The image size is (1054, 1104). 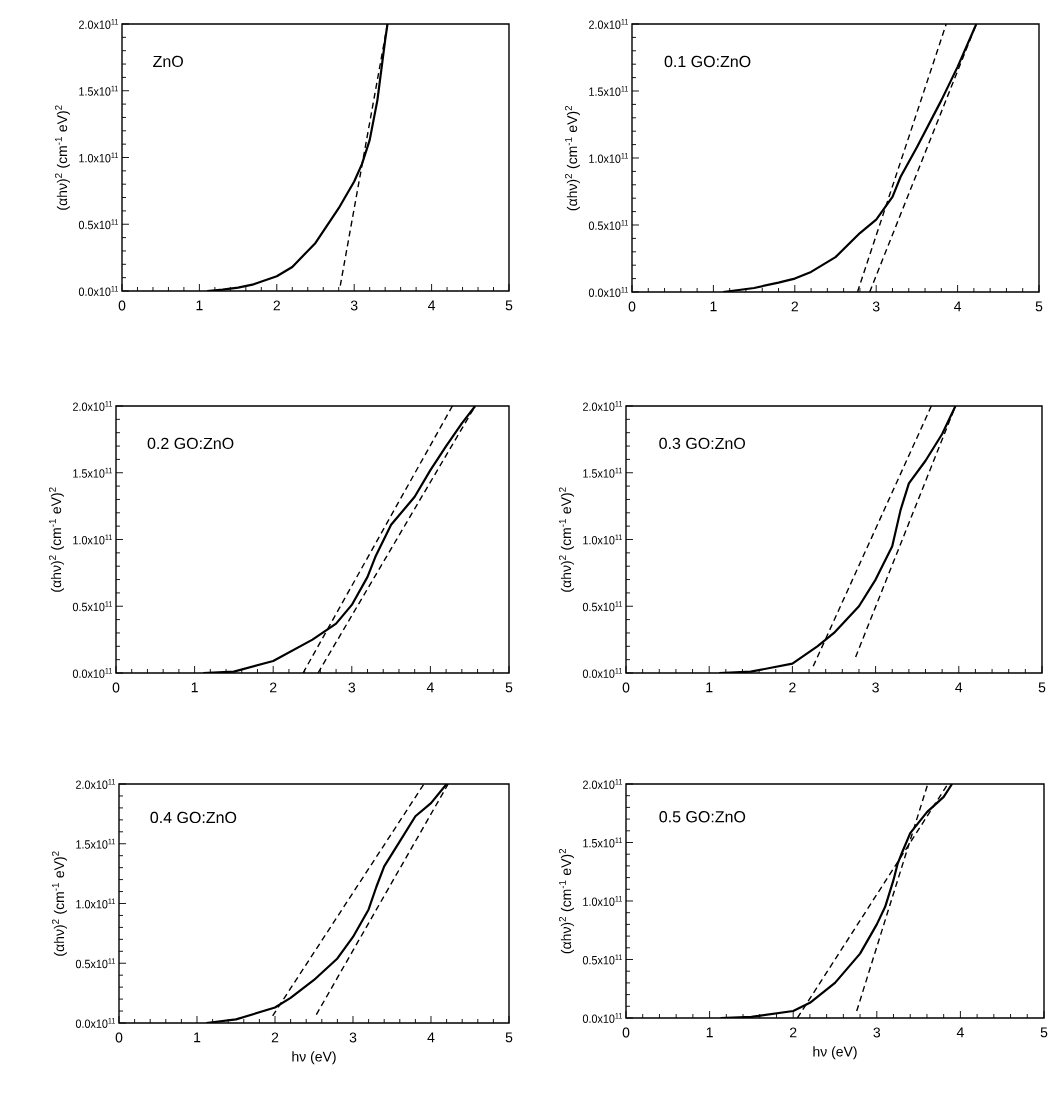 I want to click on text: 0.3 GO:ZnO, so click(x=702, y=443).